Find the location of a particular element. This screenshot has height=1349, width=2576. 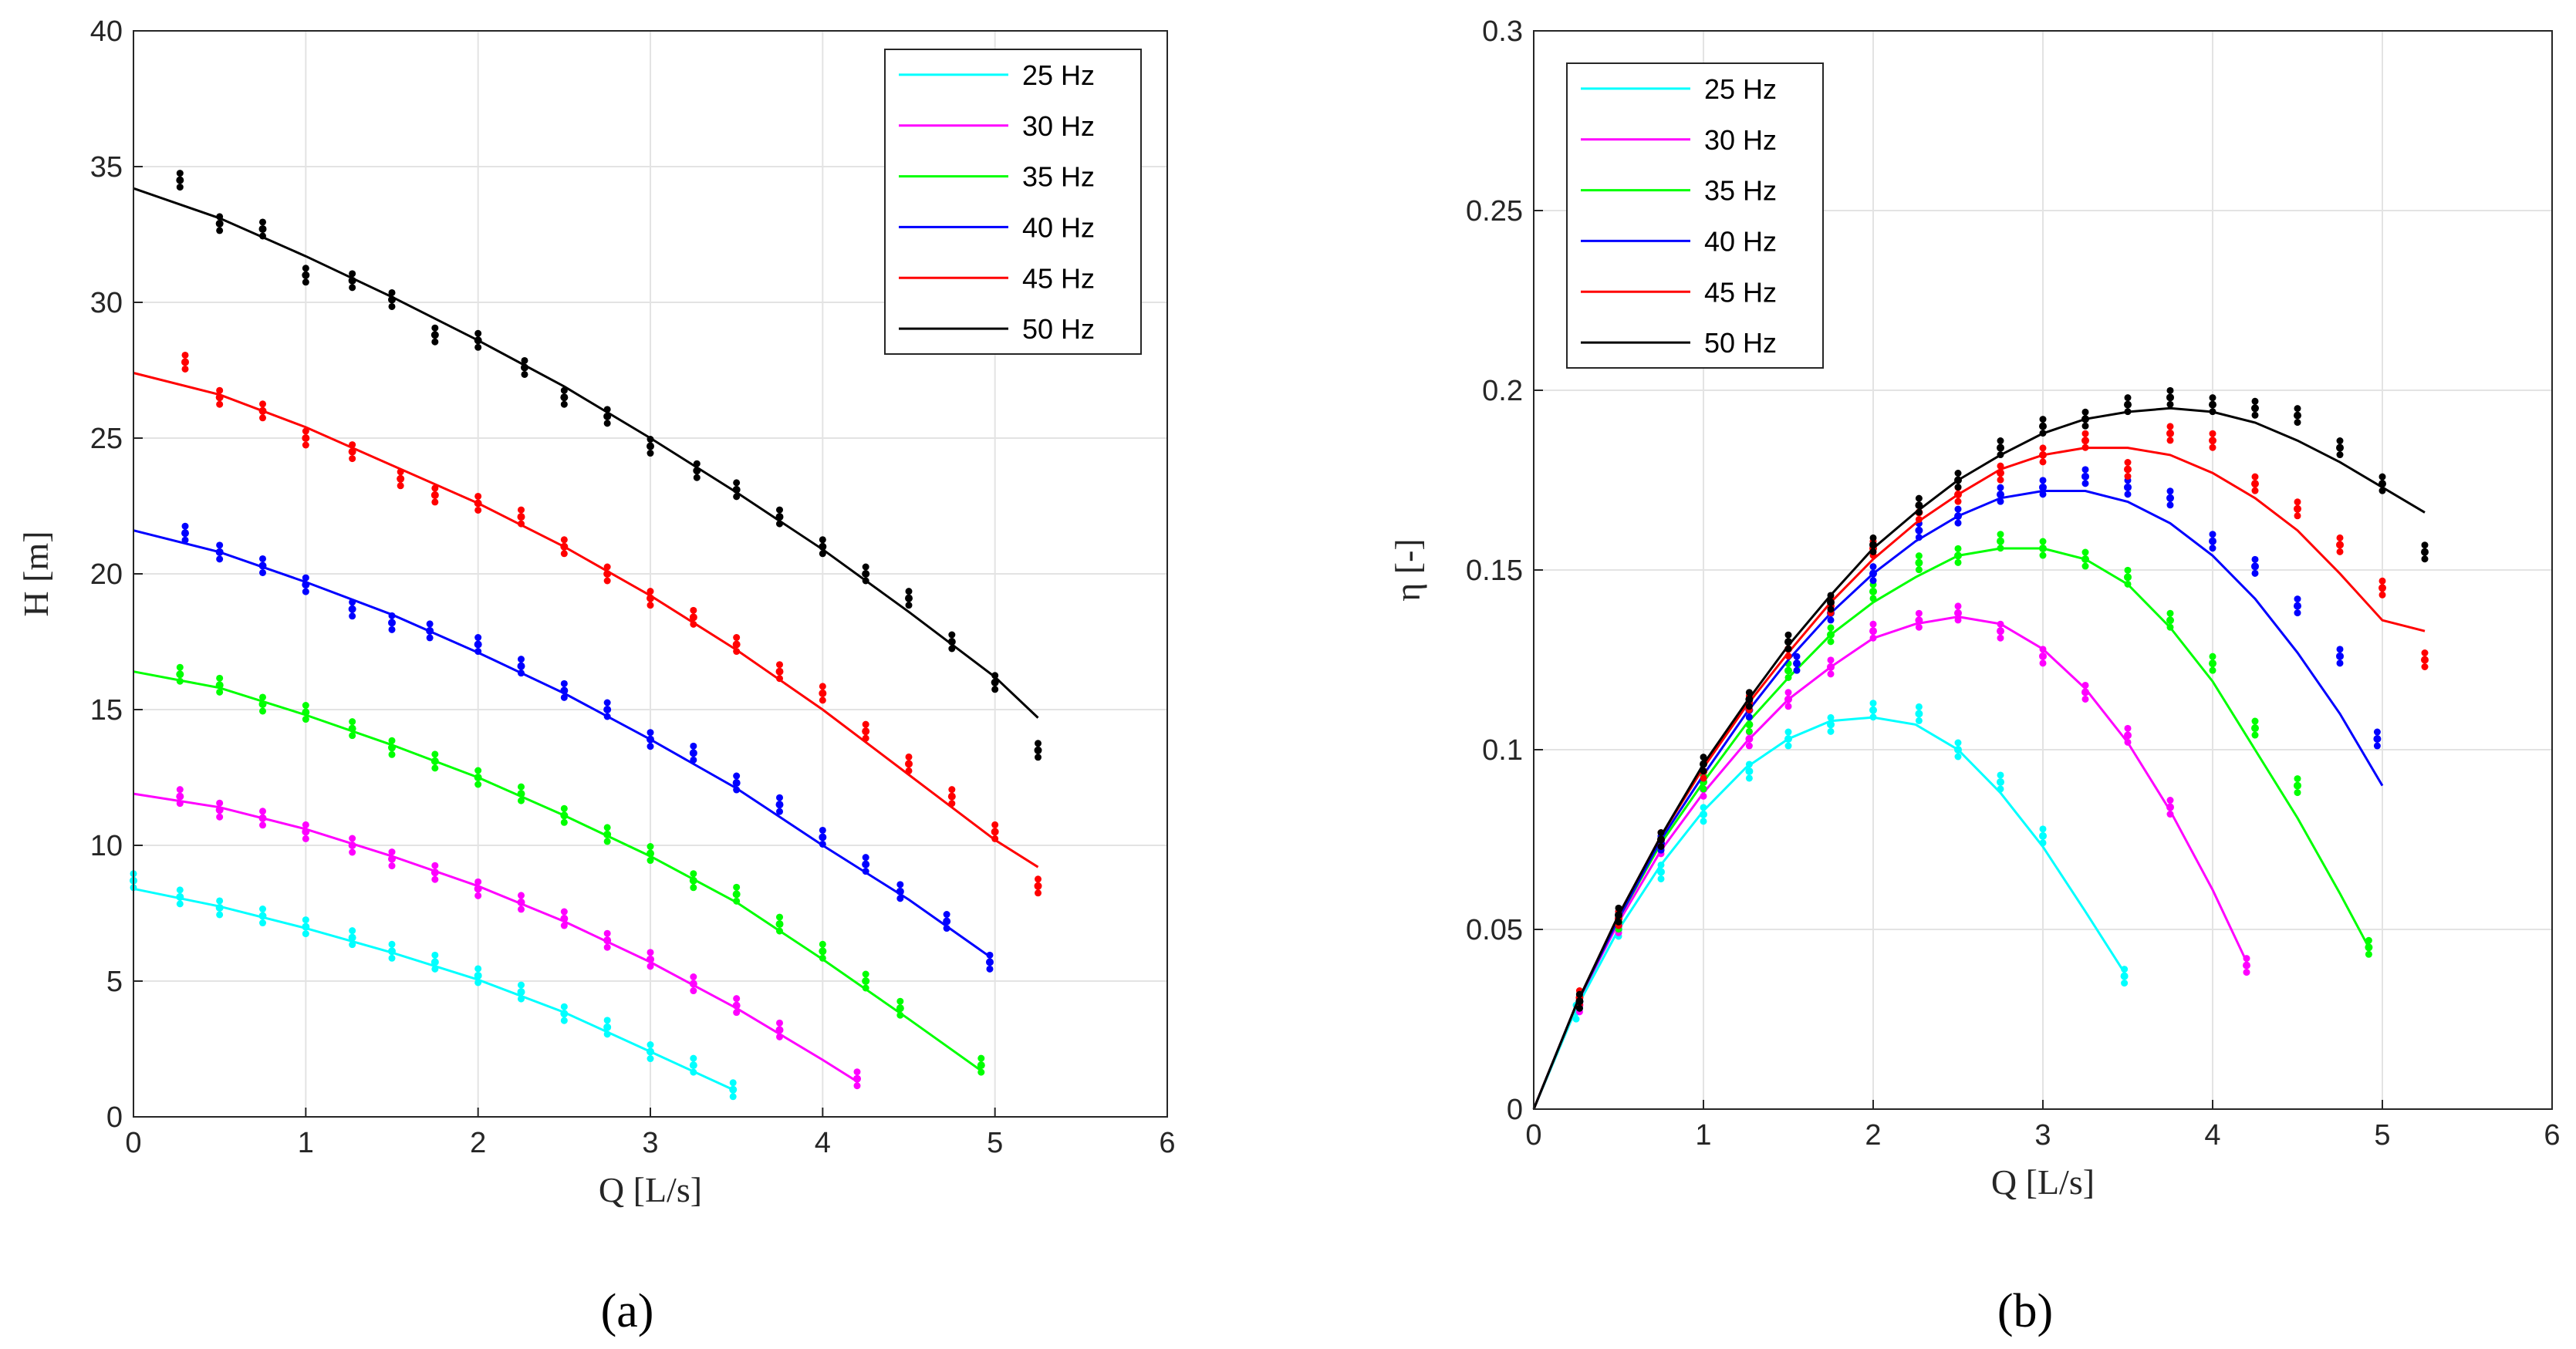

legend-label: 30 Hz is located at coordinates (1740, 140).